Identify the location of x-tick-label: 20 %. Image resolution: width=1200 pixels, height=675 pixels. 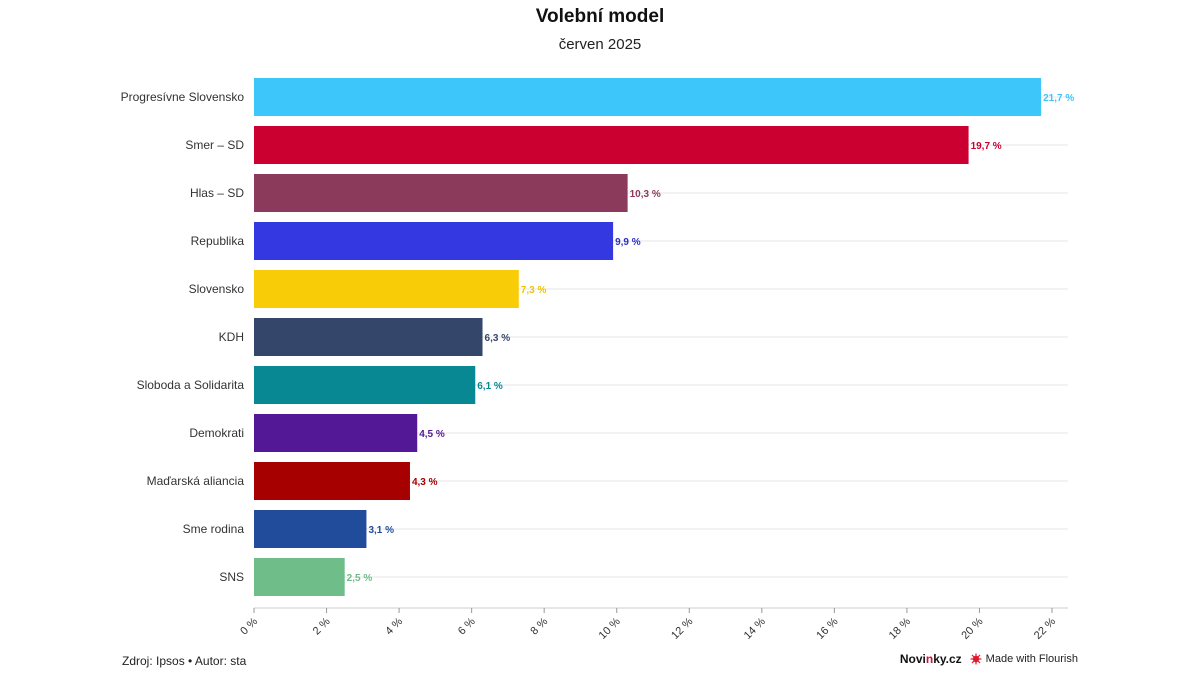
(972, 628).